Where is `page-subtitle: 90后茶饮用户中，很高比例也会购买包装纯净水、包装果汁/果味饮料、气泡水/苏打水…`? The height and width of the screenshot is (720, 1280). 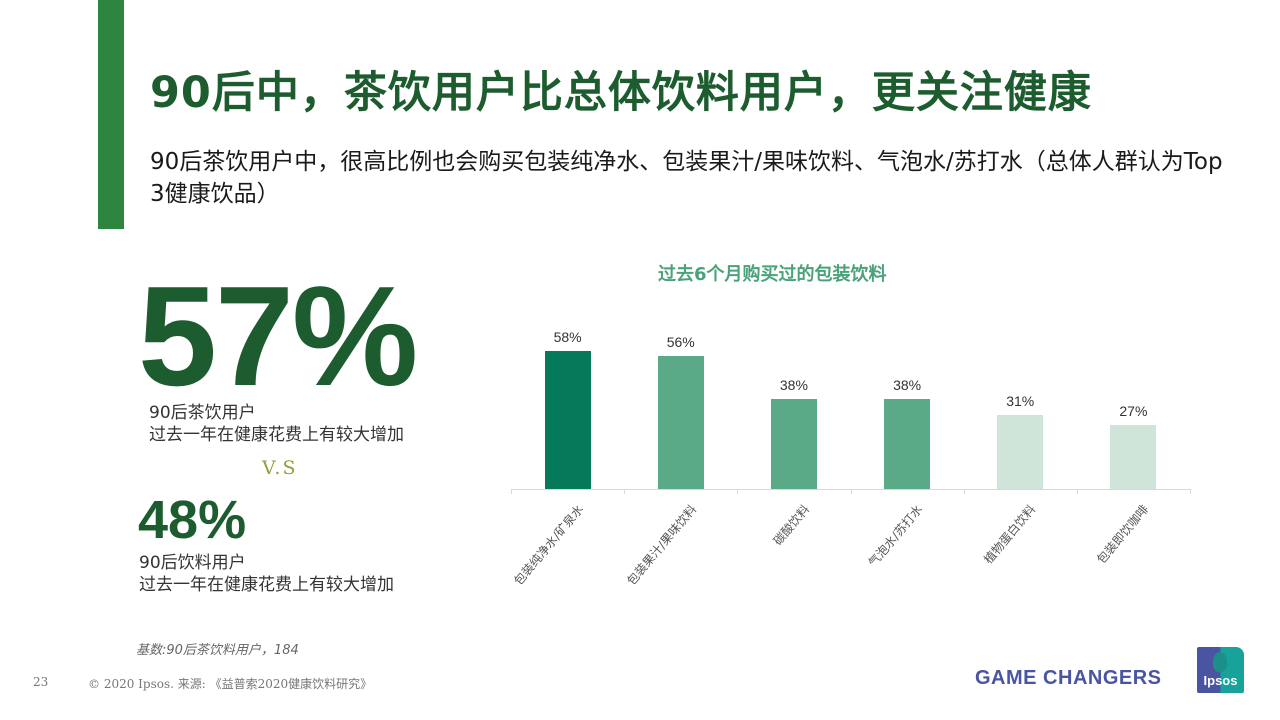 page-subtitle: 90后茶饮用户中，很高比例也会购买包装纯净水、包装果汁/果味饮料、气泡水/苏打水… is located at coordinates (686, 178).